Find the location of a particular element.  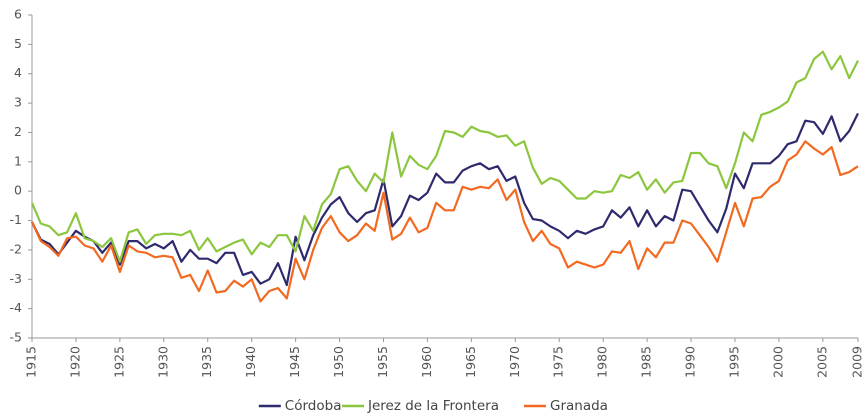

x-tick-label: 1915 is located at coordinates (31, 362).